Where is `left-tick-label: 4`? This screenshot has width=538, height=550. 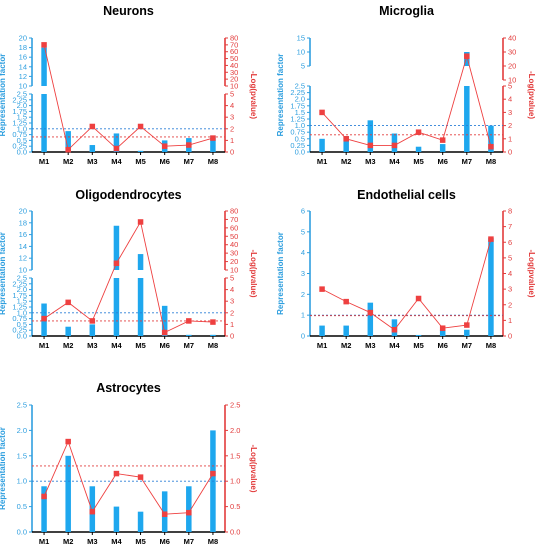
left-tick-label: 4 is located at coordinates (303, 252).